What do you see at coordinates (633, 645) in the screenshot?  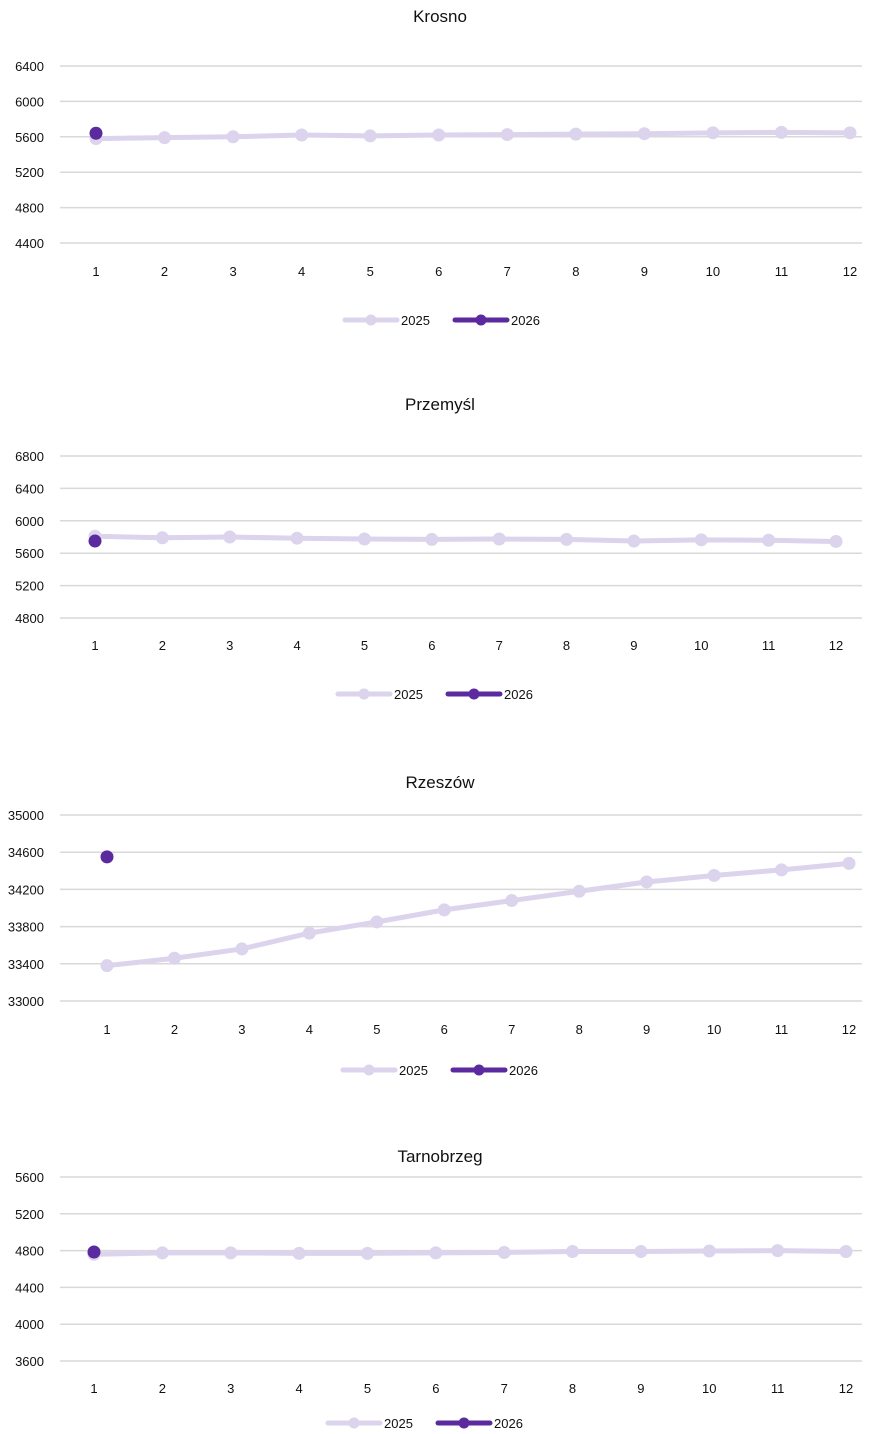 I see `x-tick-label: 9` at bounding box center [633, 645].